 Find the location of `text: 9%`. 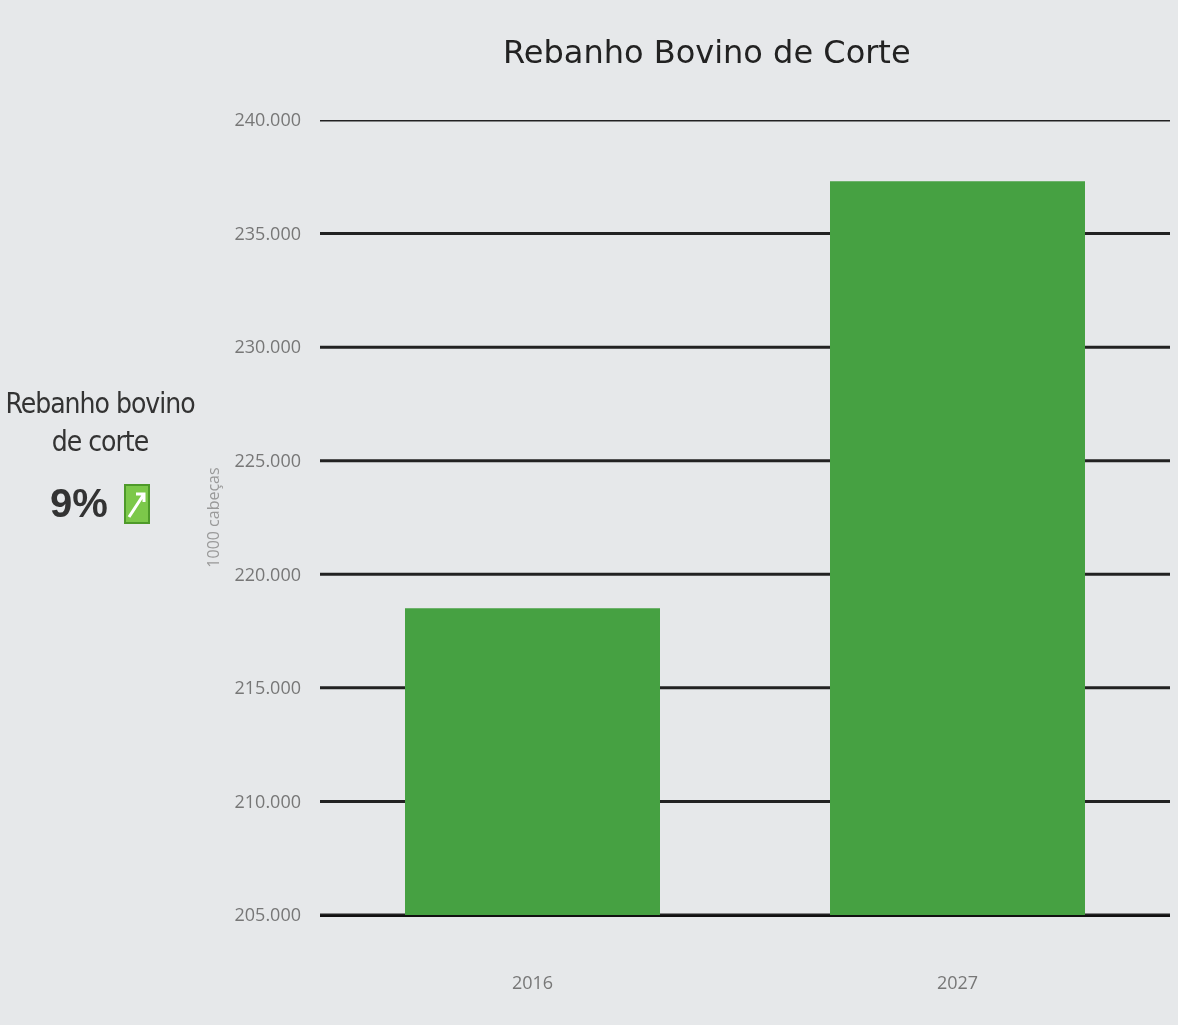

text: 9% is located at coordinates (79, 503).